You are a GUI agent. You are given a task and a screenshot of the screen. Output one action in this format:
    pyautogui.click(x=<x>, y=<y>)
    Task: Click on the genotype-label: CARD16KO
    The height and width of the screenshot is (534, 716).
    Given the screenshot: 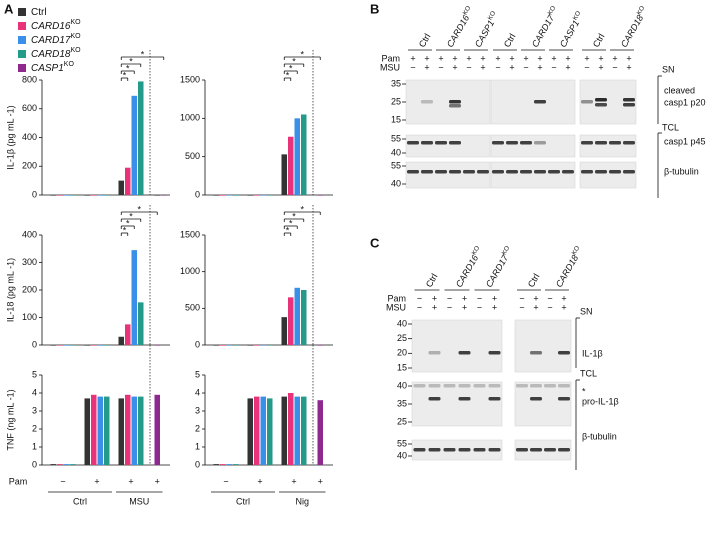 What is the action you would take?
    pyautogui.click(x=469, y=267)
    